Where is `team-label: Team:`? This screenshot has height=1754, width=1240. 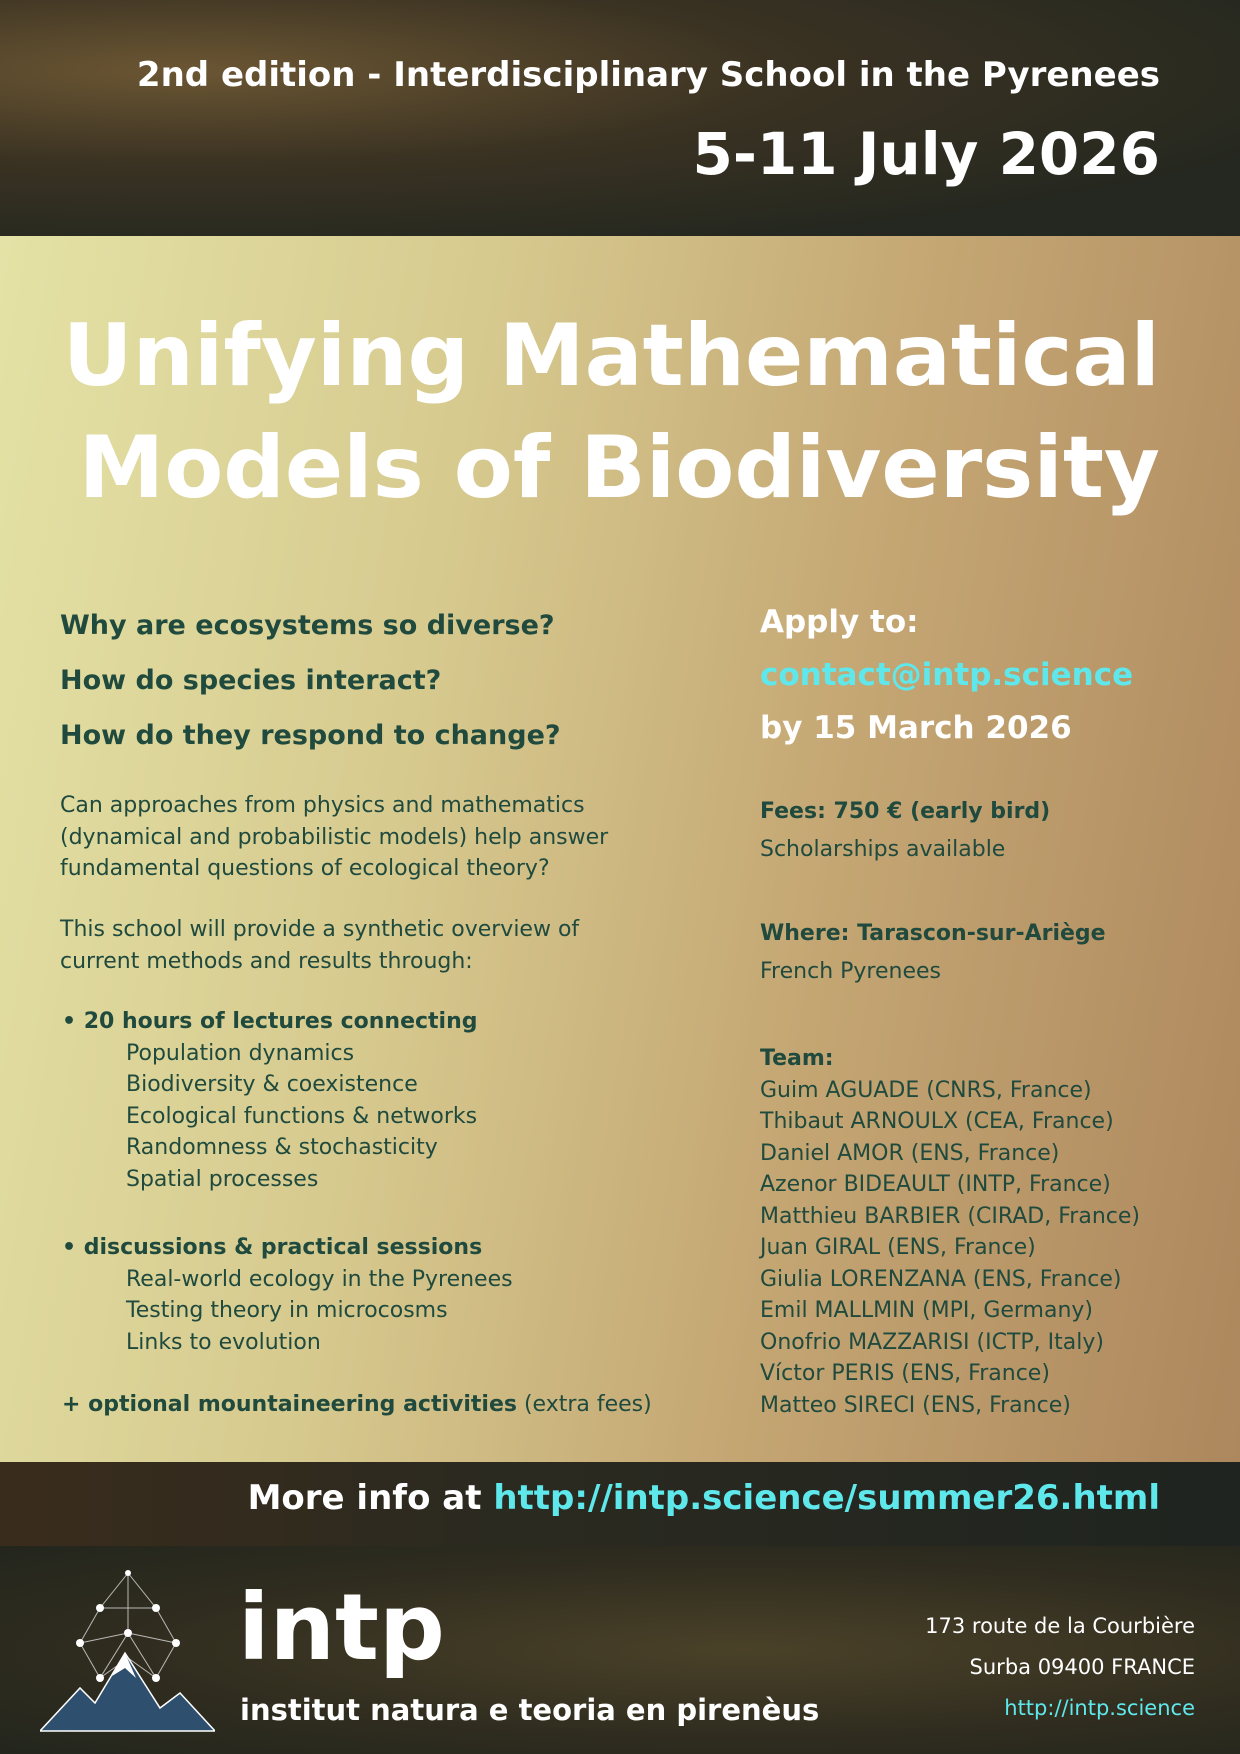
team-label: Team: is located at coordinates (797, 1058).